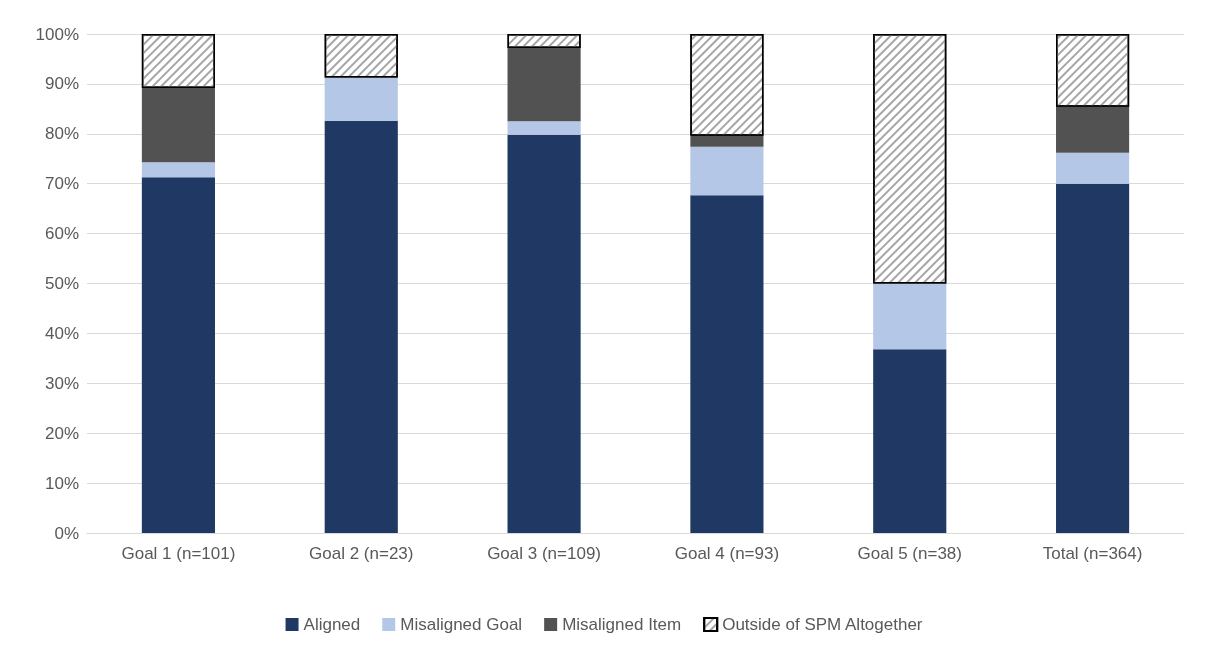  What do you see at coordinates (727, 553) in the screenshot?
I see `x-tick-label: Goal 4 (n=93)` at bounding box center [727, 553].